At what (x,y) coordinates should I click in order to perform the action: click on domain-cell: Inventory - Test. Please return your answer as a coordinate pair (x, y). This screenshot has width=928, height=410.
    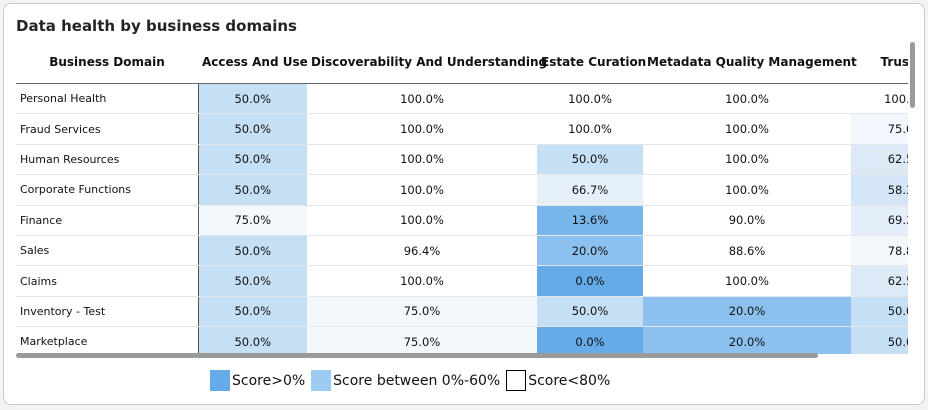
    Looking at the image, I should click on (107, 312).